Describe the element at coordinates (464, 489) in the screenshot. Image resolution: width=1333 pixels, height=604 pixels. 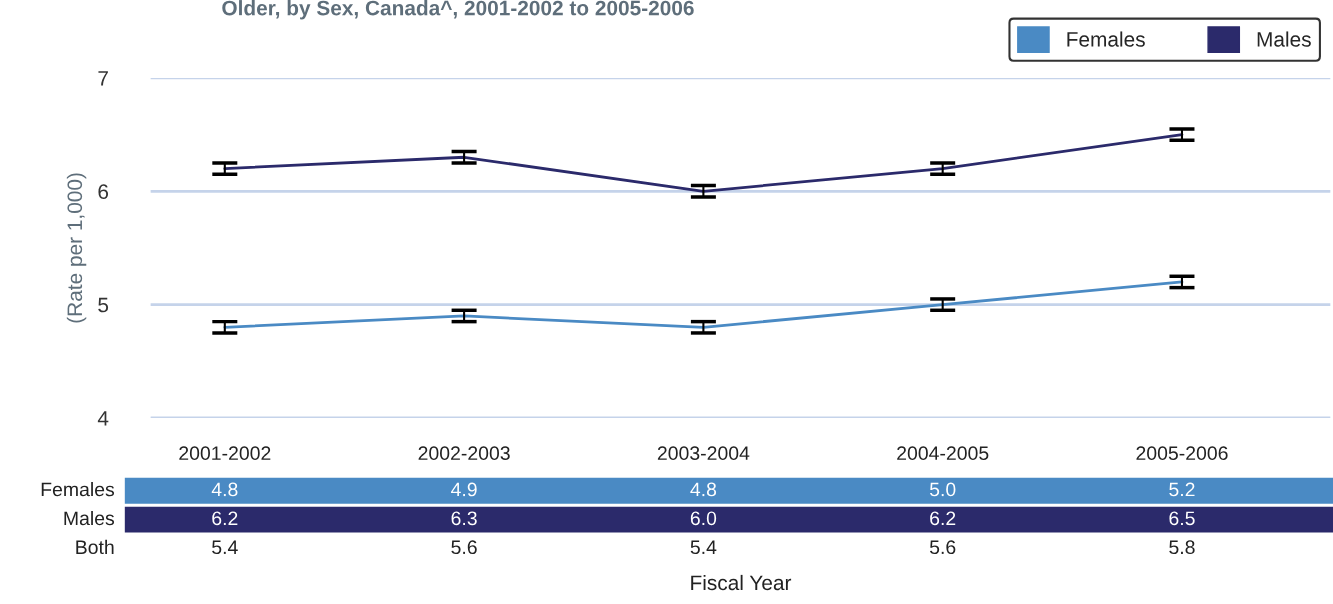
I see `data-label: 4.9` at that location.